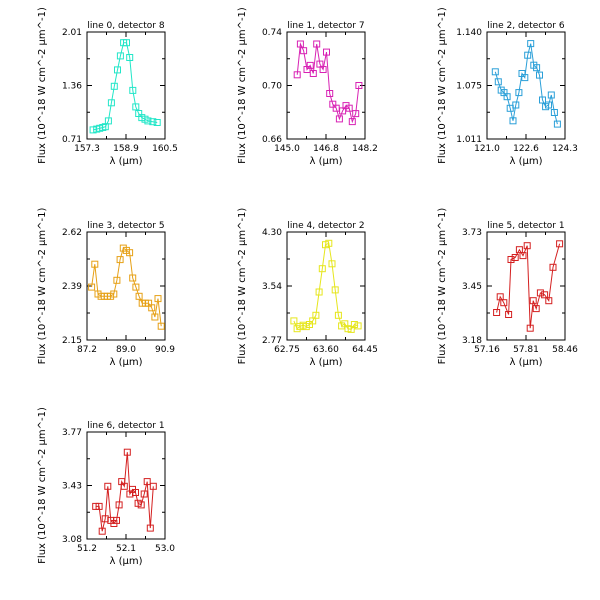  Describe the element at coordinates (272, 87) in the screenshot. I see `y-tick-label: 0.70` at that location.